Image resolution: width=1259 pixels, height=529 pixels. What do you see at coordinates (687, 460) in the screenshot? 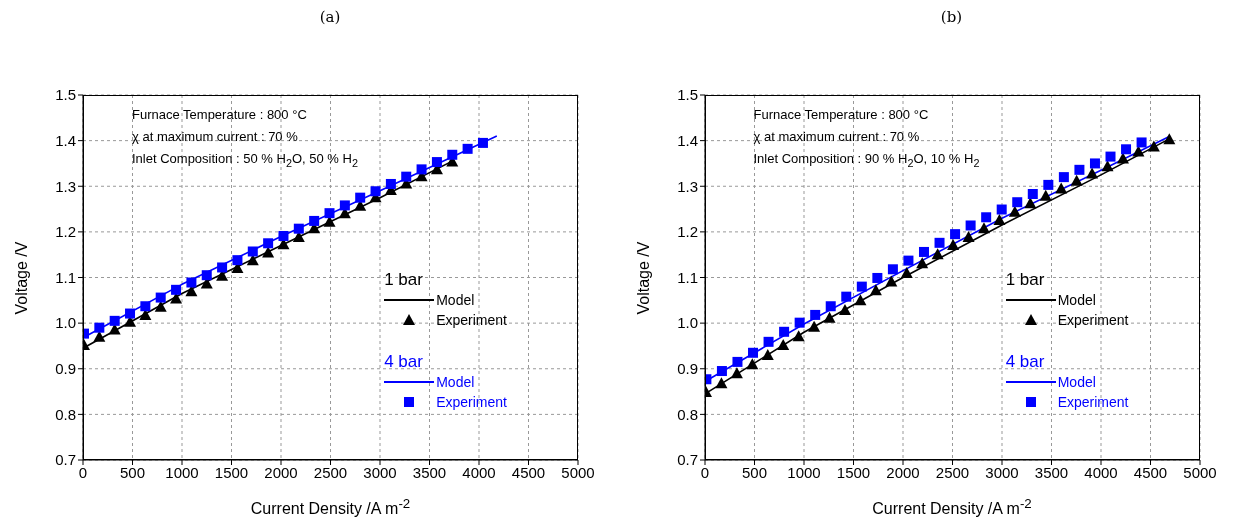
I see `y-tick-label: 0.7` at bounding box center [687, 460].